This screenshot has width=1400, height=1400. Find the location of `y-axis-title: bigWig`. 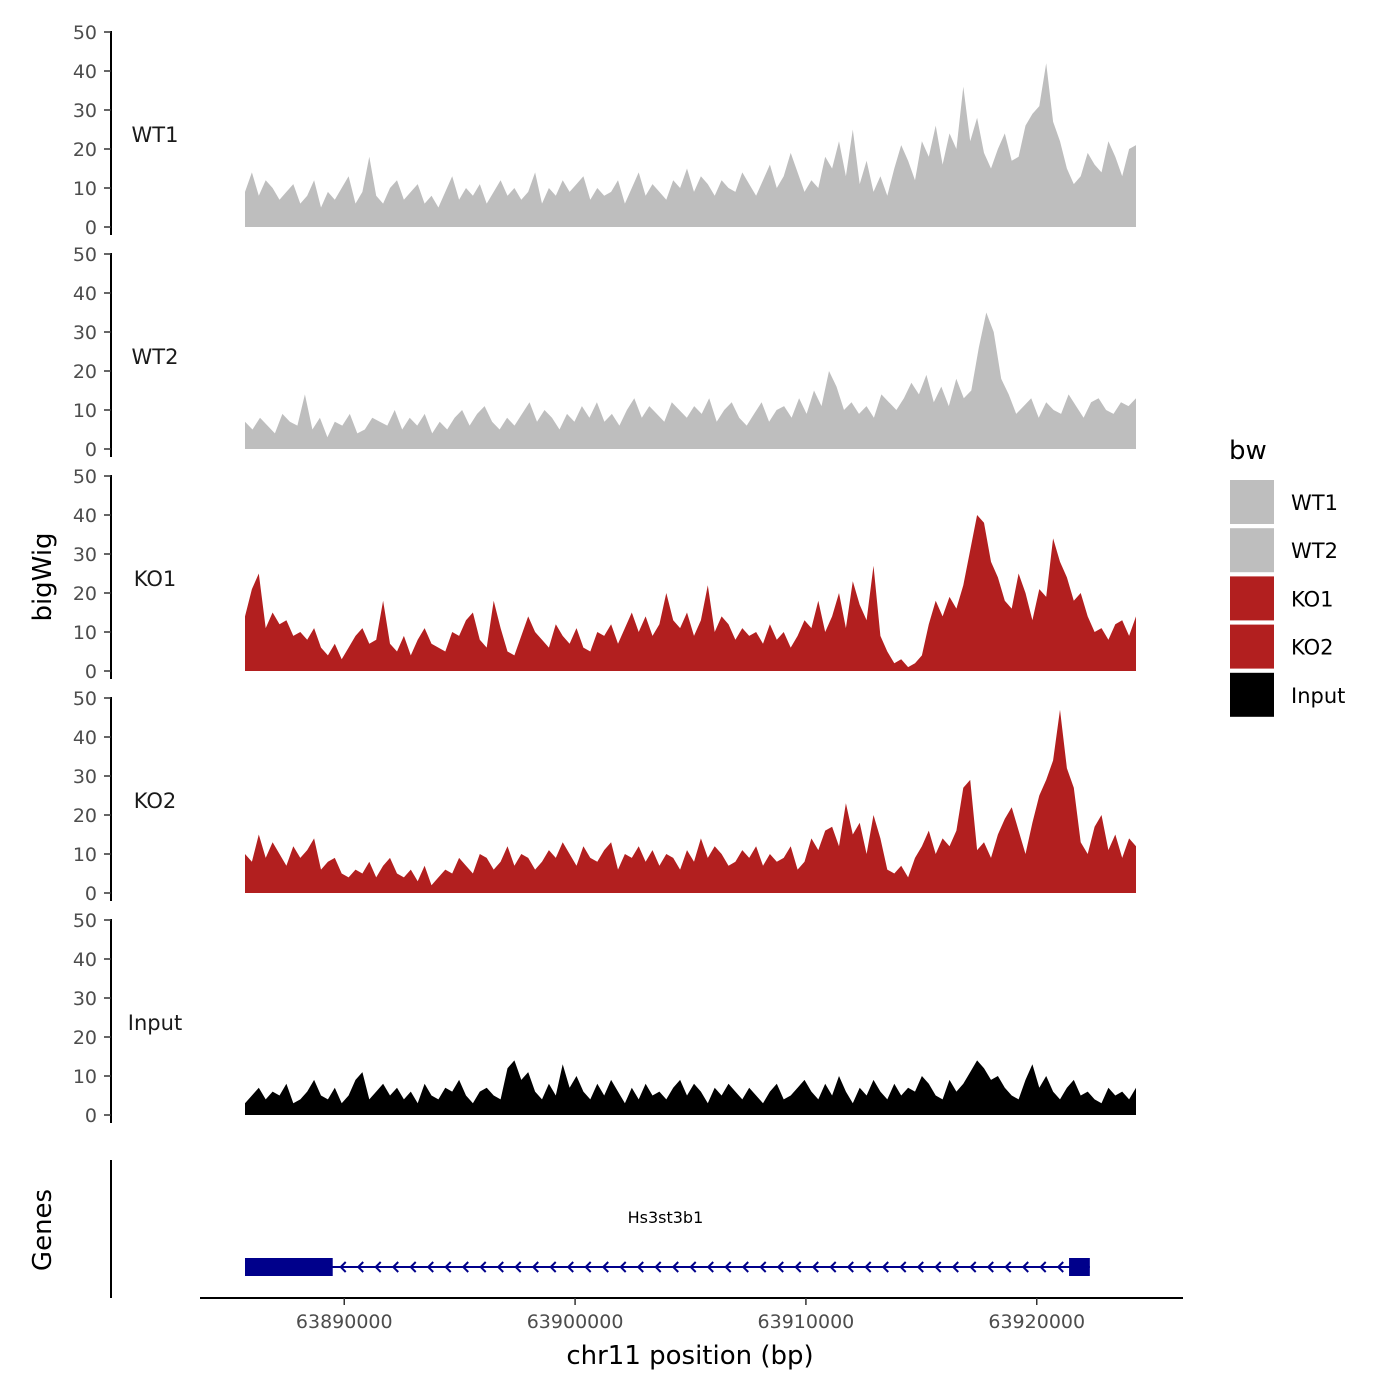

y-axis-title: bigWig is located at coordinates (43, 576).